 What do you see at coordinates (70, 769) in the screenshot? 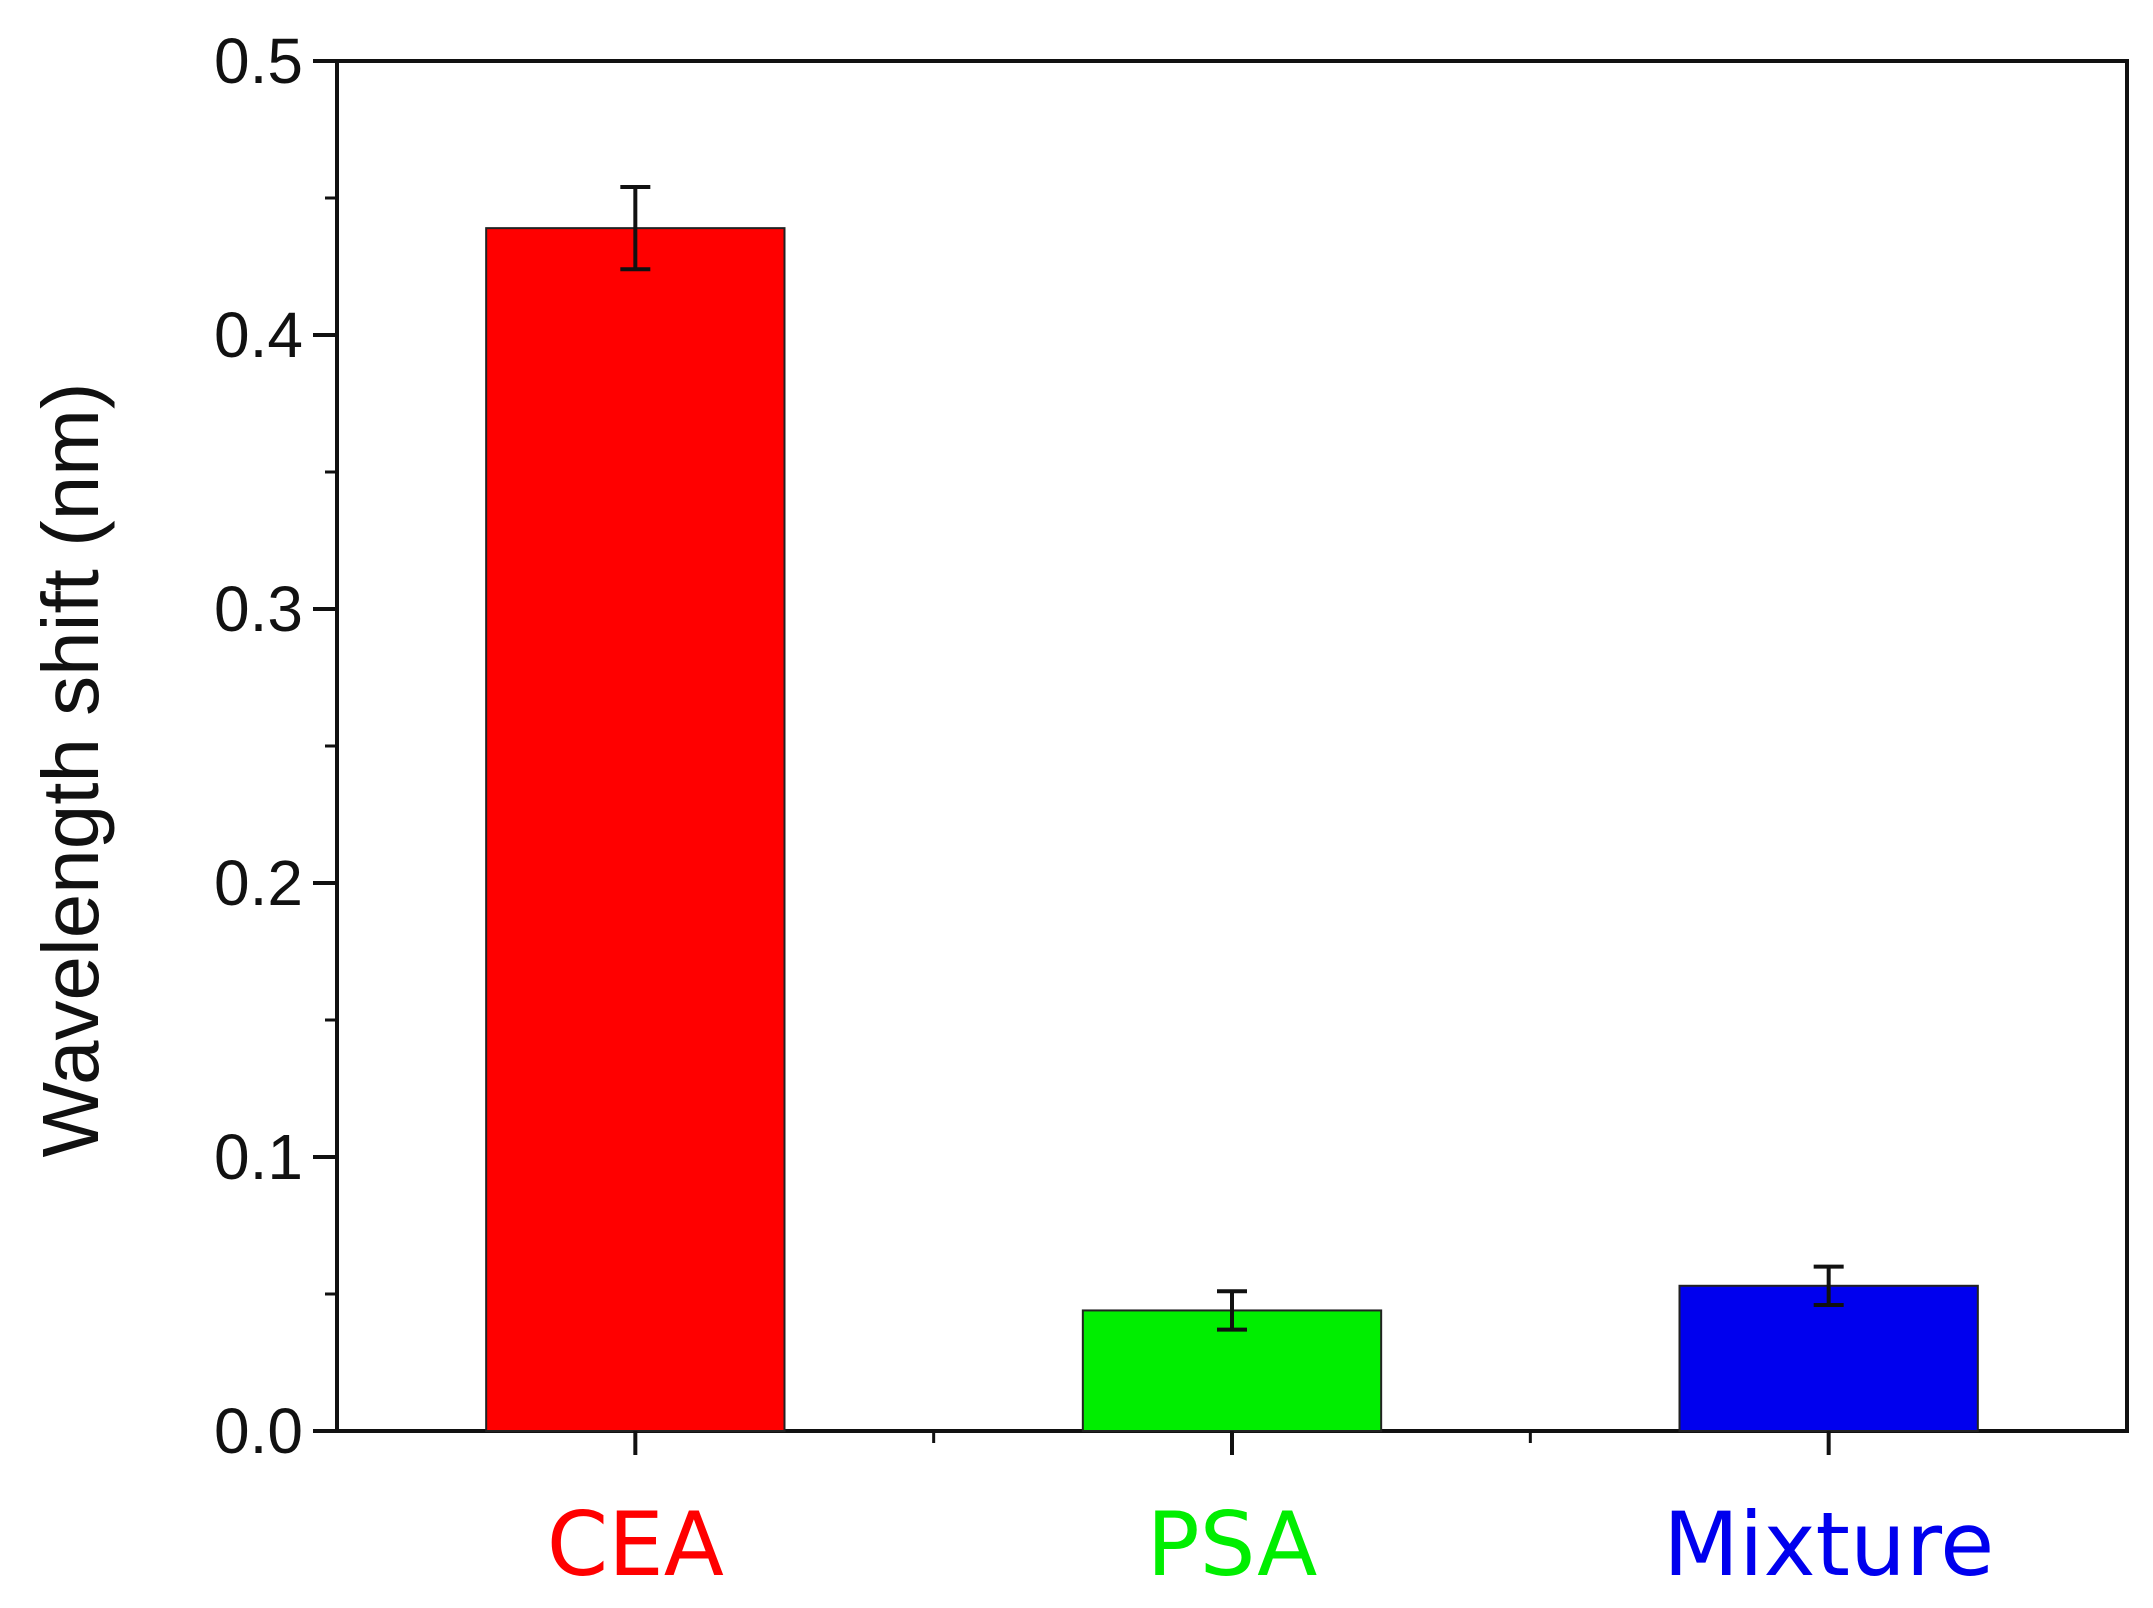
I see `y-axis-title: Wavelength shift (nm)` at bounding box center [70, 769].